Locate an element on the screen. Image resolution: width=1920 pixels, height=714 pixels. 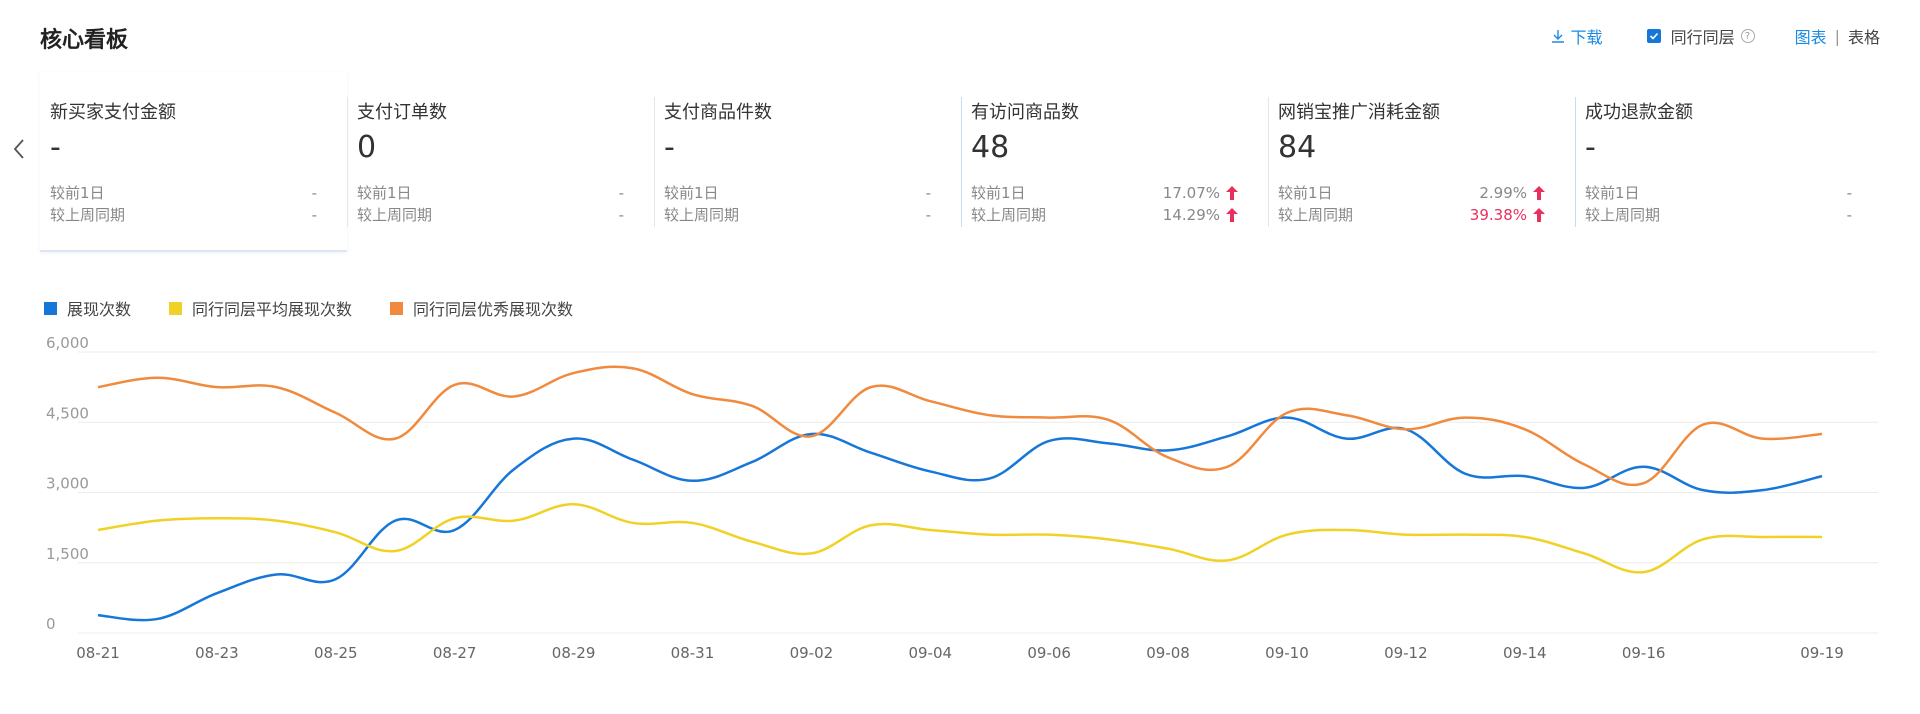
x-tick-label: 08-27 is located at coordinates (455, 653).